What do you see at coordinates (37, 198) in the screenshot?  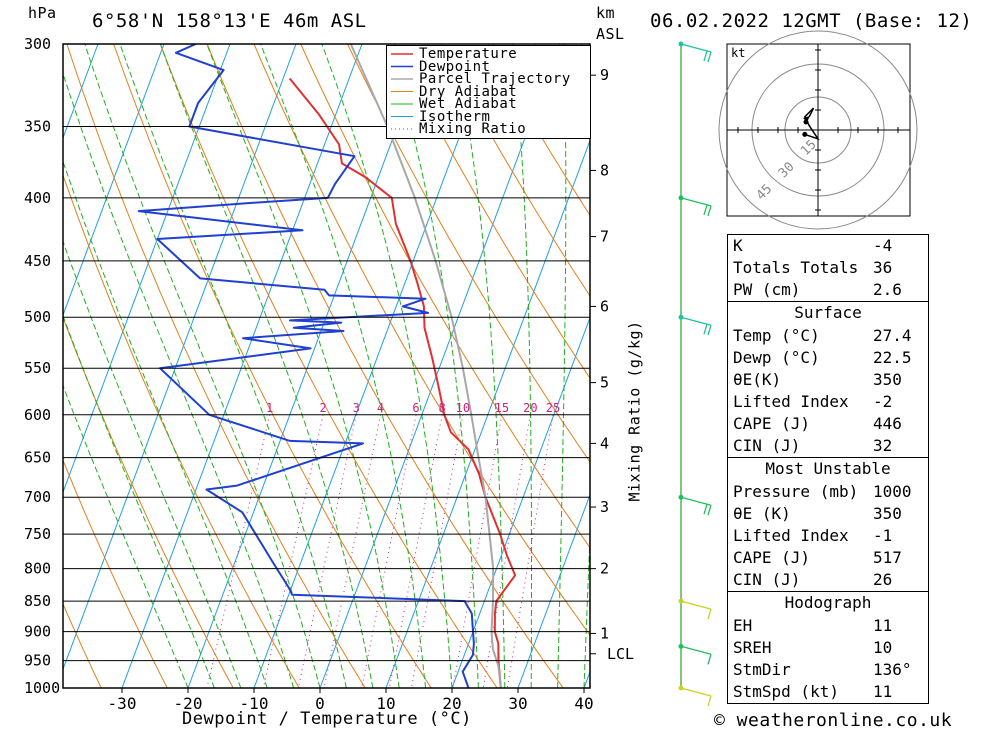 I see `pressure-tick-label: 400` at bounding box center [37, 198].